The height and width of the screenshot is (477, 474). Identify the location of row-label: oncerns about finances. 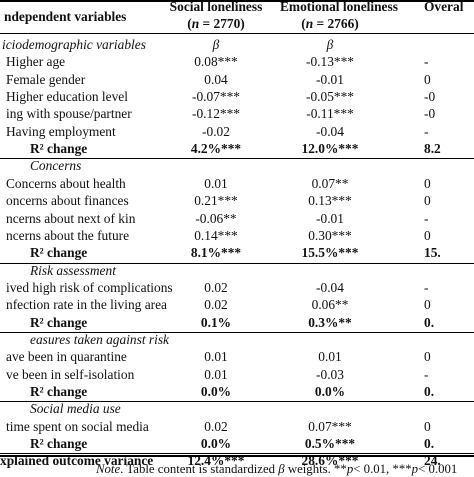
(67, 201).